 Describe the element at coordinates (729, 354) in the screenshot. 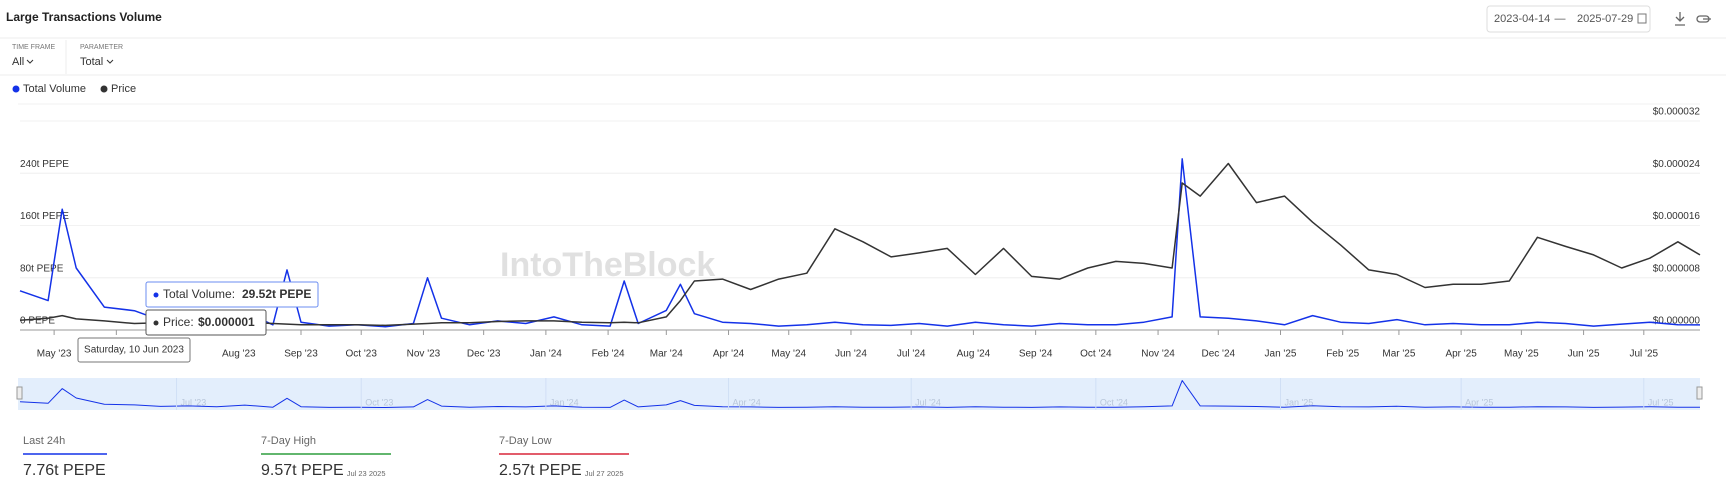

I see `x-tick-label: Apr '24` at that location.